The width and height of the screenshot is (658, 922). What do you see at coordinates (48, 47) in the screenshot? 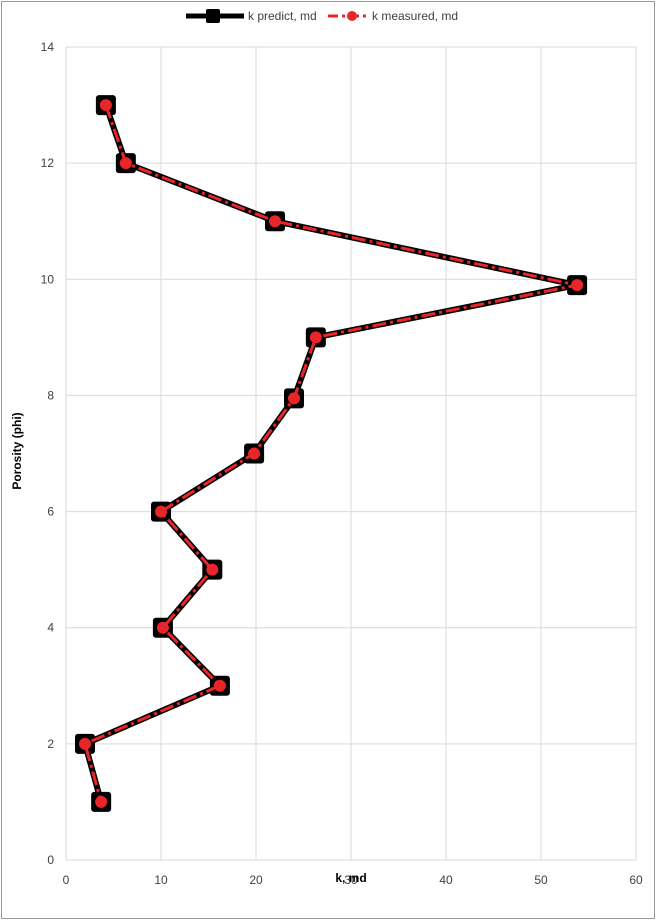
I see `y-tick-label: 14` at bounding box center [48, 47].